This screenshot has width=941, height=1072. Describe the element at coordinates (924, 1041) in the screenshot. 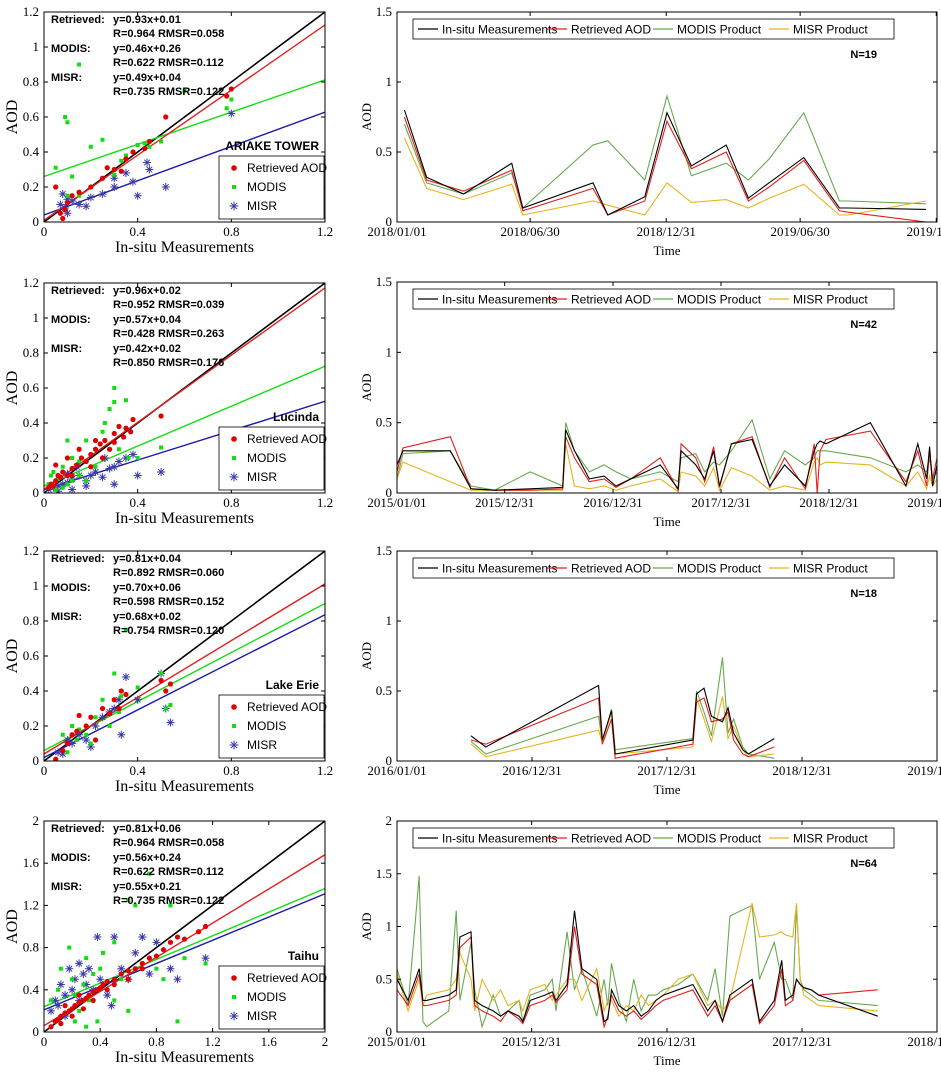

I see `x-tick-label: 2018/12/31` at that location.